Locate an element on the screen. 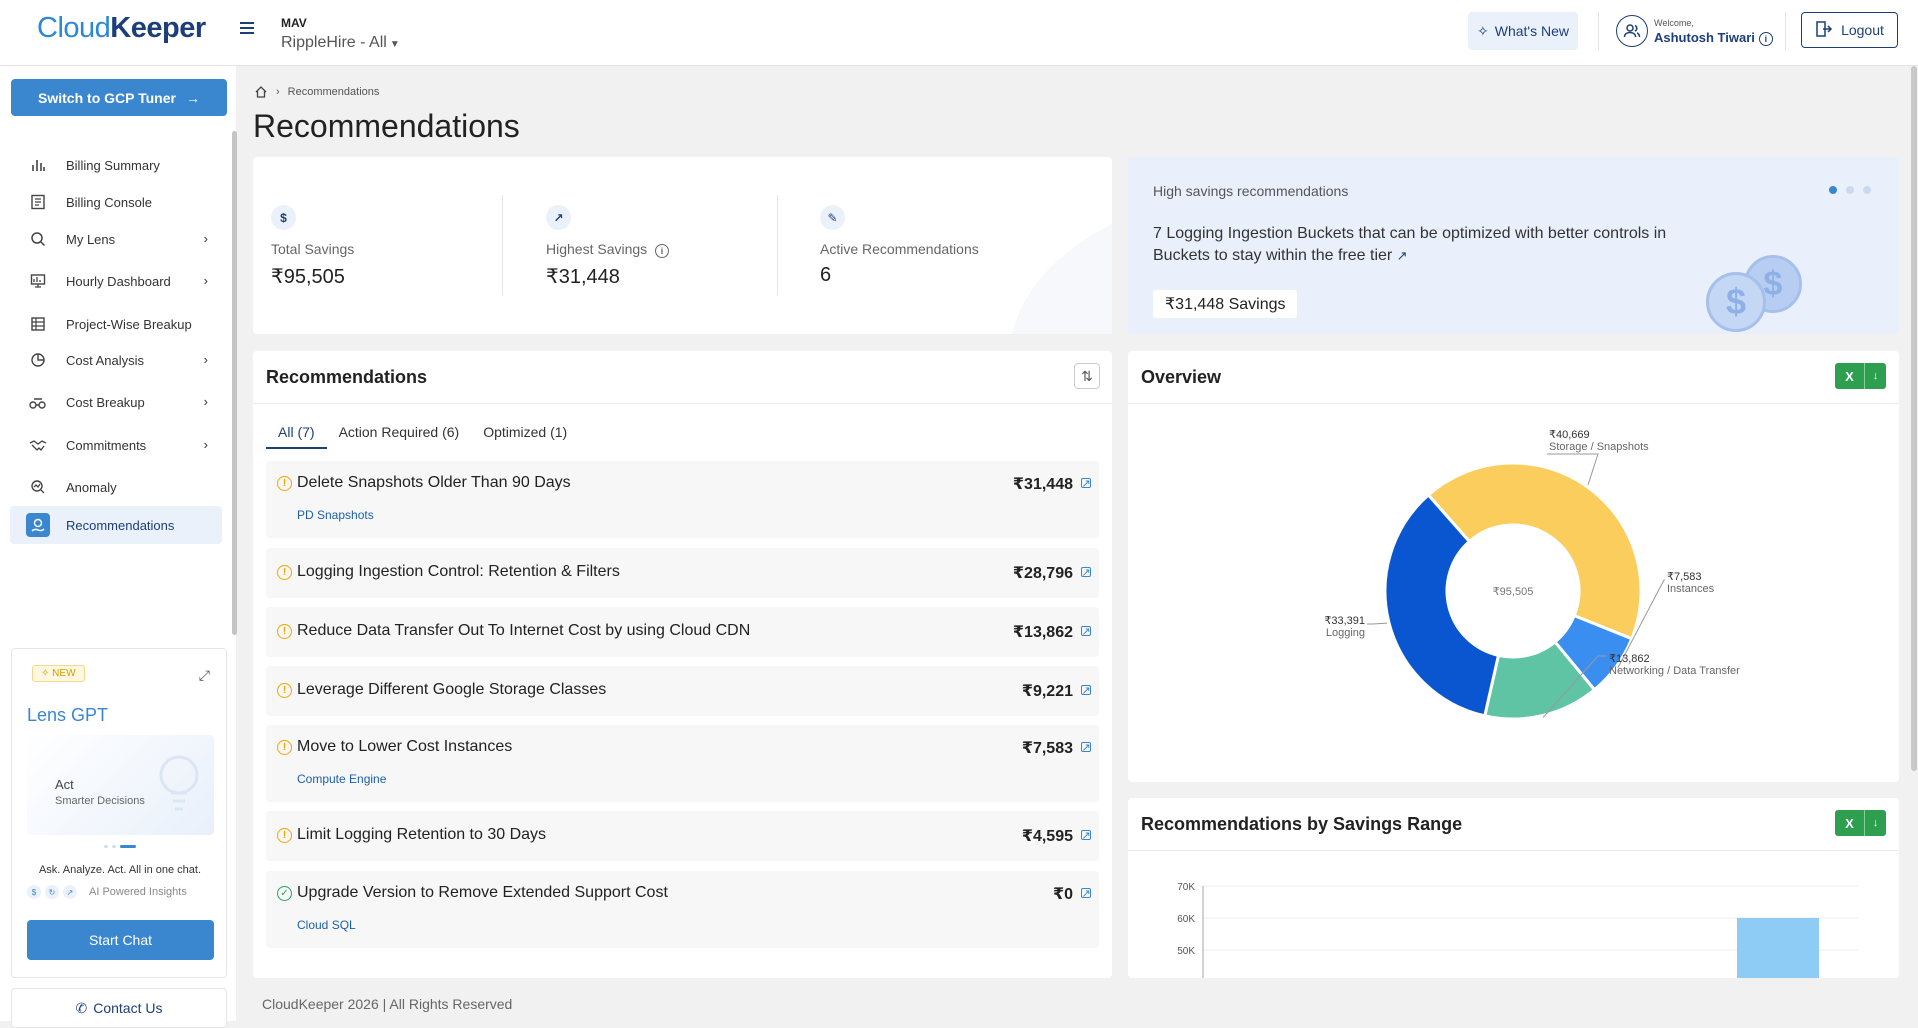  contact-us-button: ✆ Contact Us is located at coordinates (119, 1008).